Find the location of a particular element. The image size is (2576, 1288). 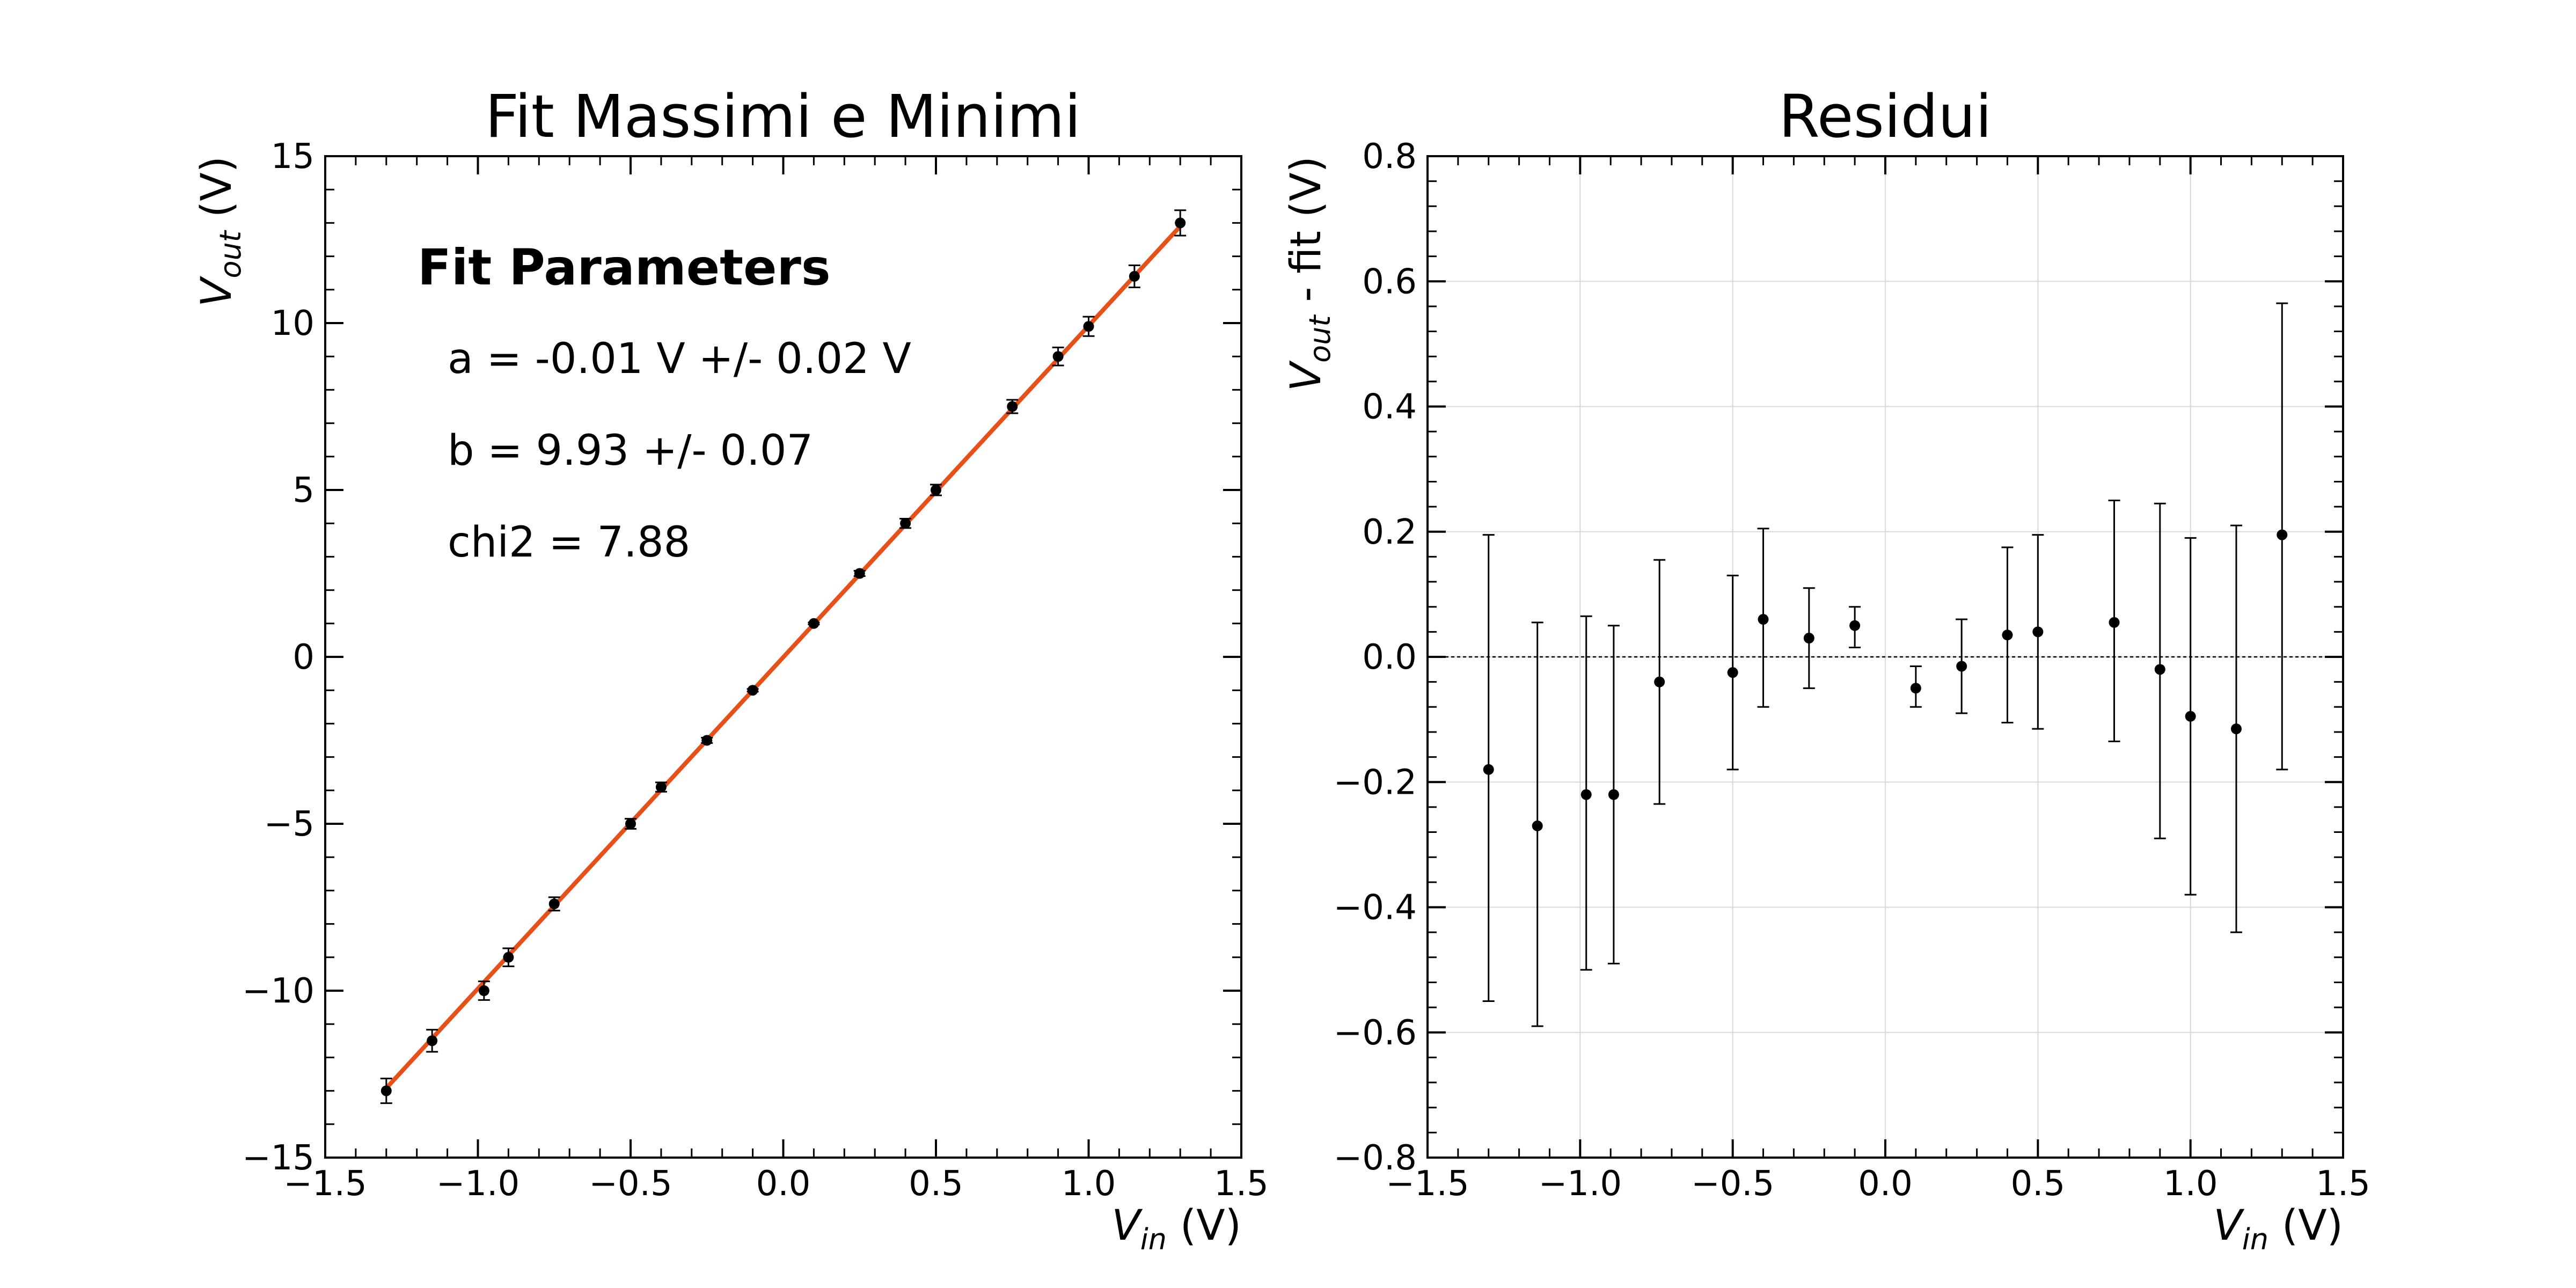

residuals-x-axis-label: Vin (V) is located at coordinates (2278, 1229).